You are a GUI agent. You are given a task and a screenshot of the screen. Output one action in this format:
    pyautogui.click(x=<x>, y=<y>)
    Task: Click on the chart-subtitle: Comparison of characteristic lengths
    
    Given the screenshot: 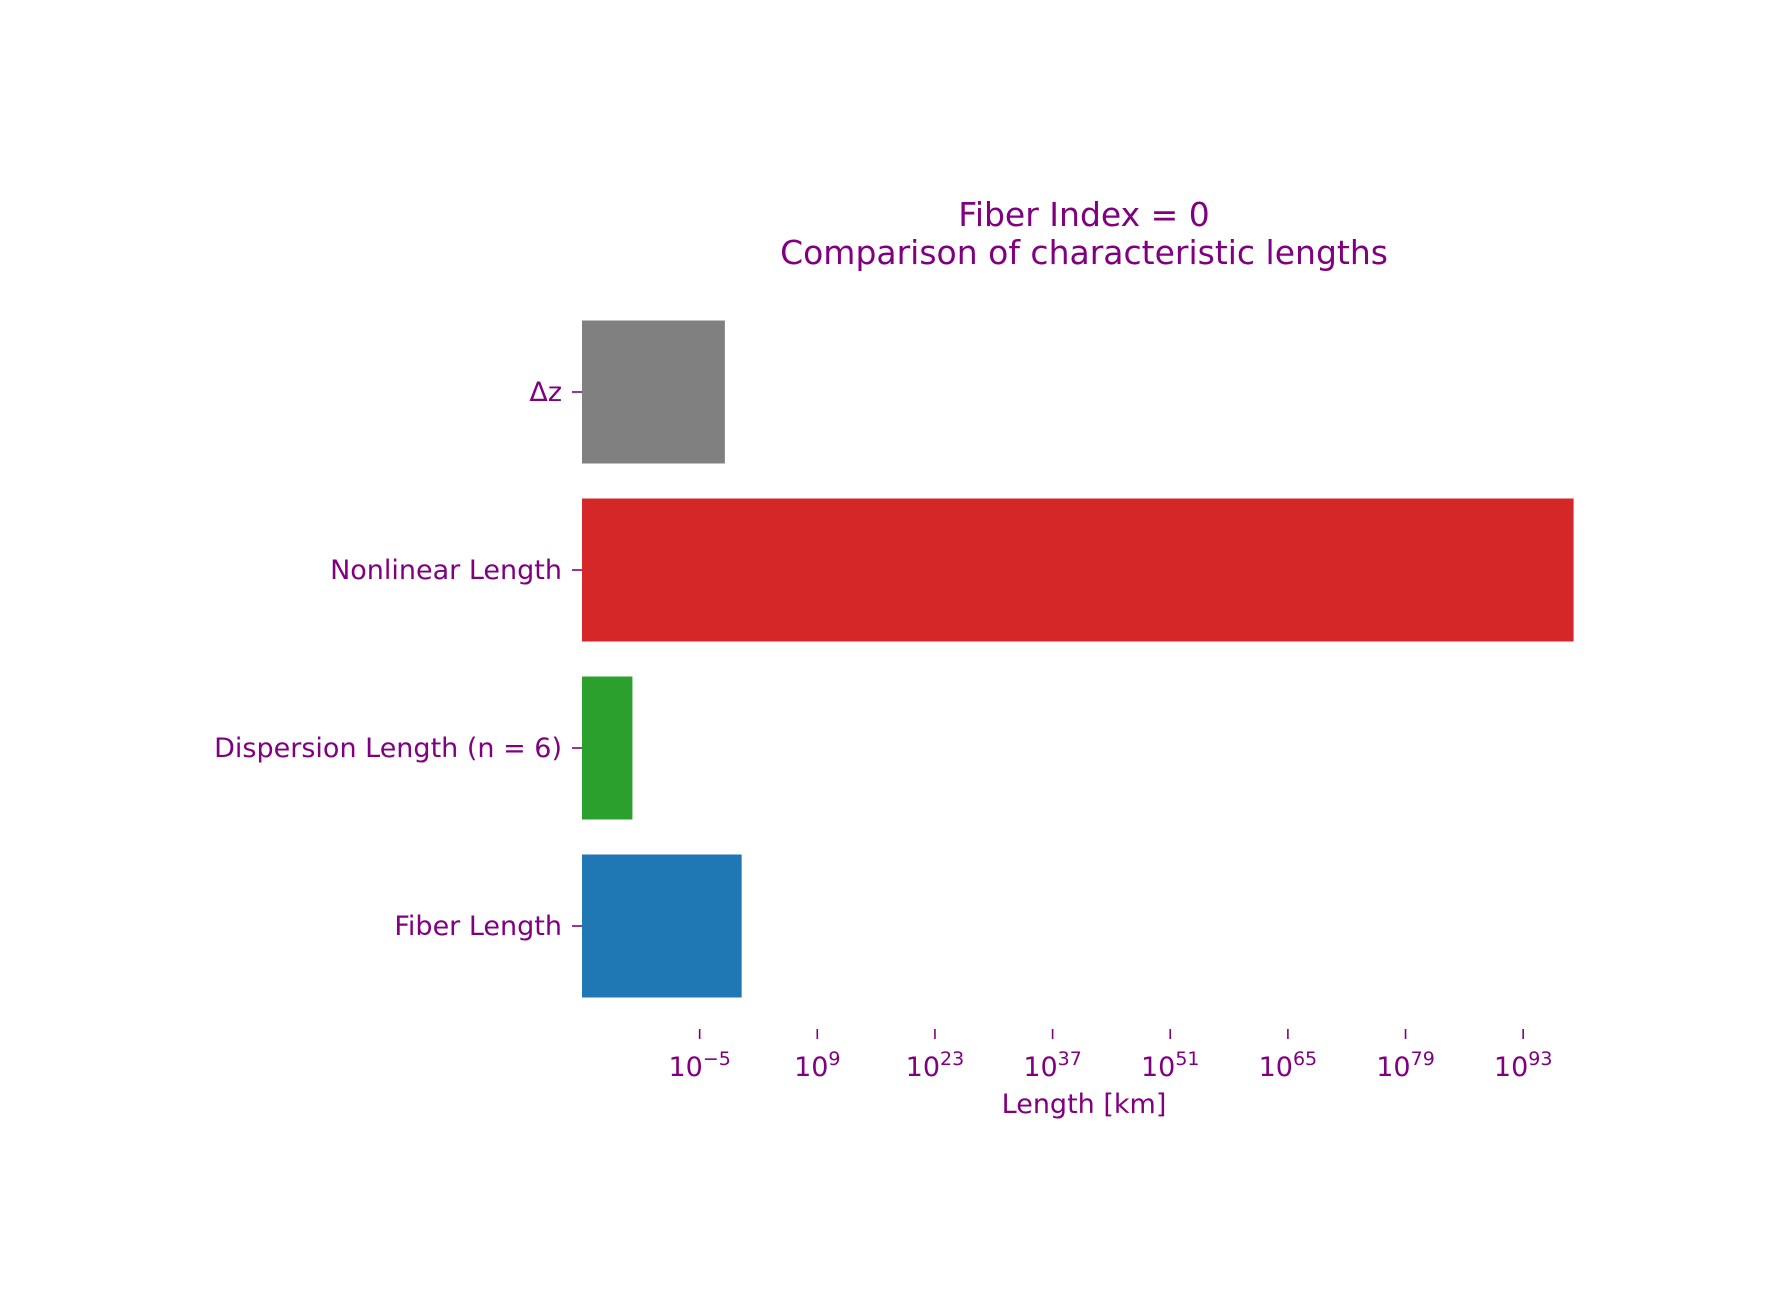 What is the action you would take?
    pyautogui.click(x=1084, y=252)
    